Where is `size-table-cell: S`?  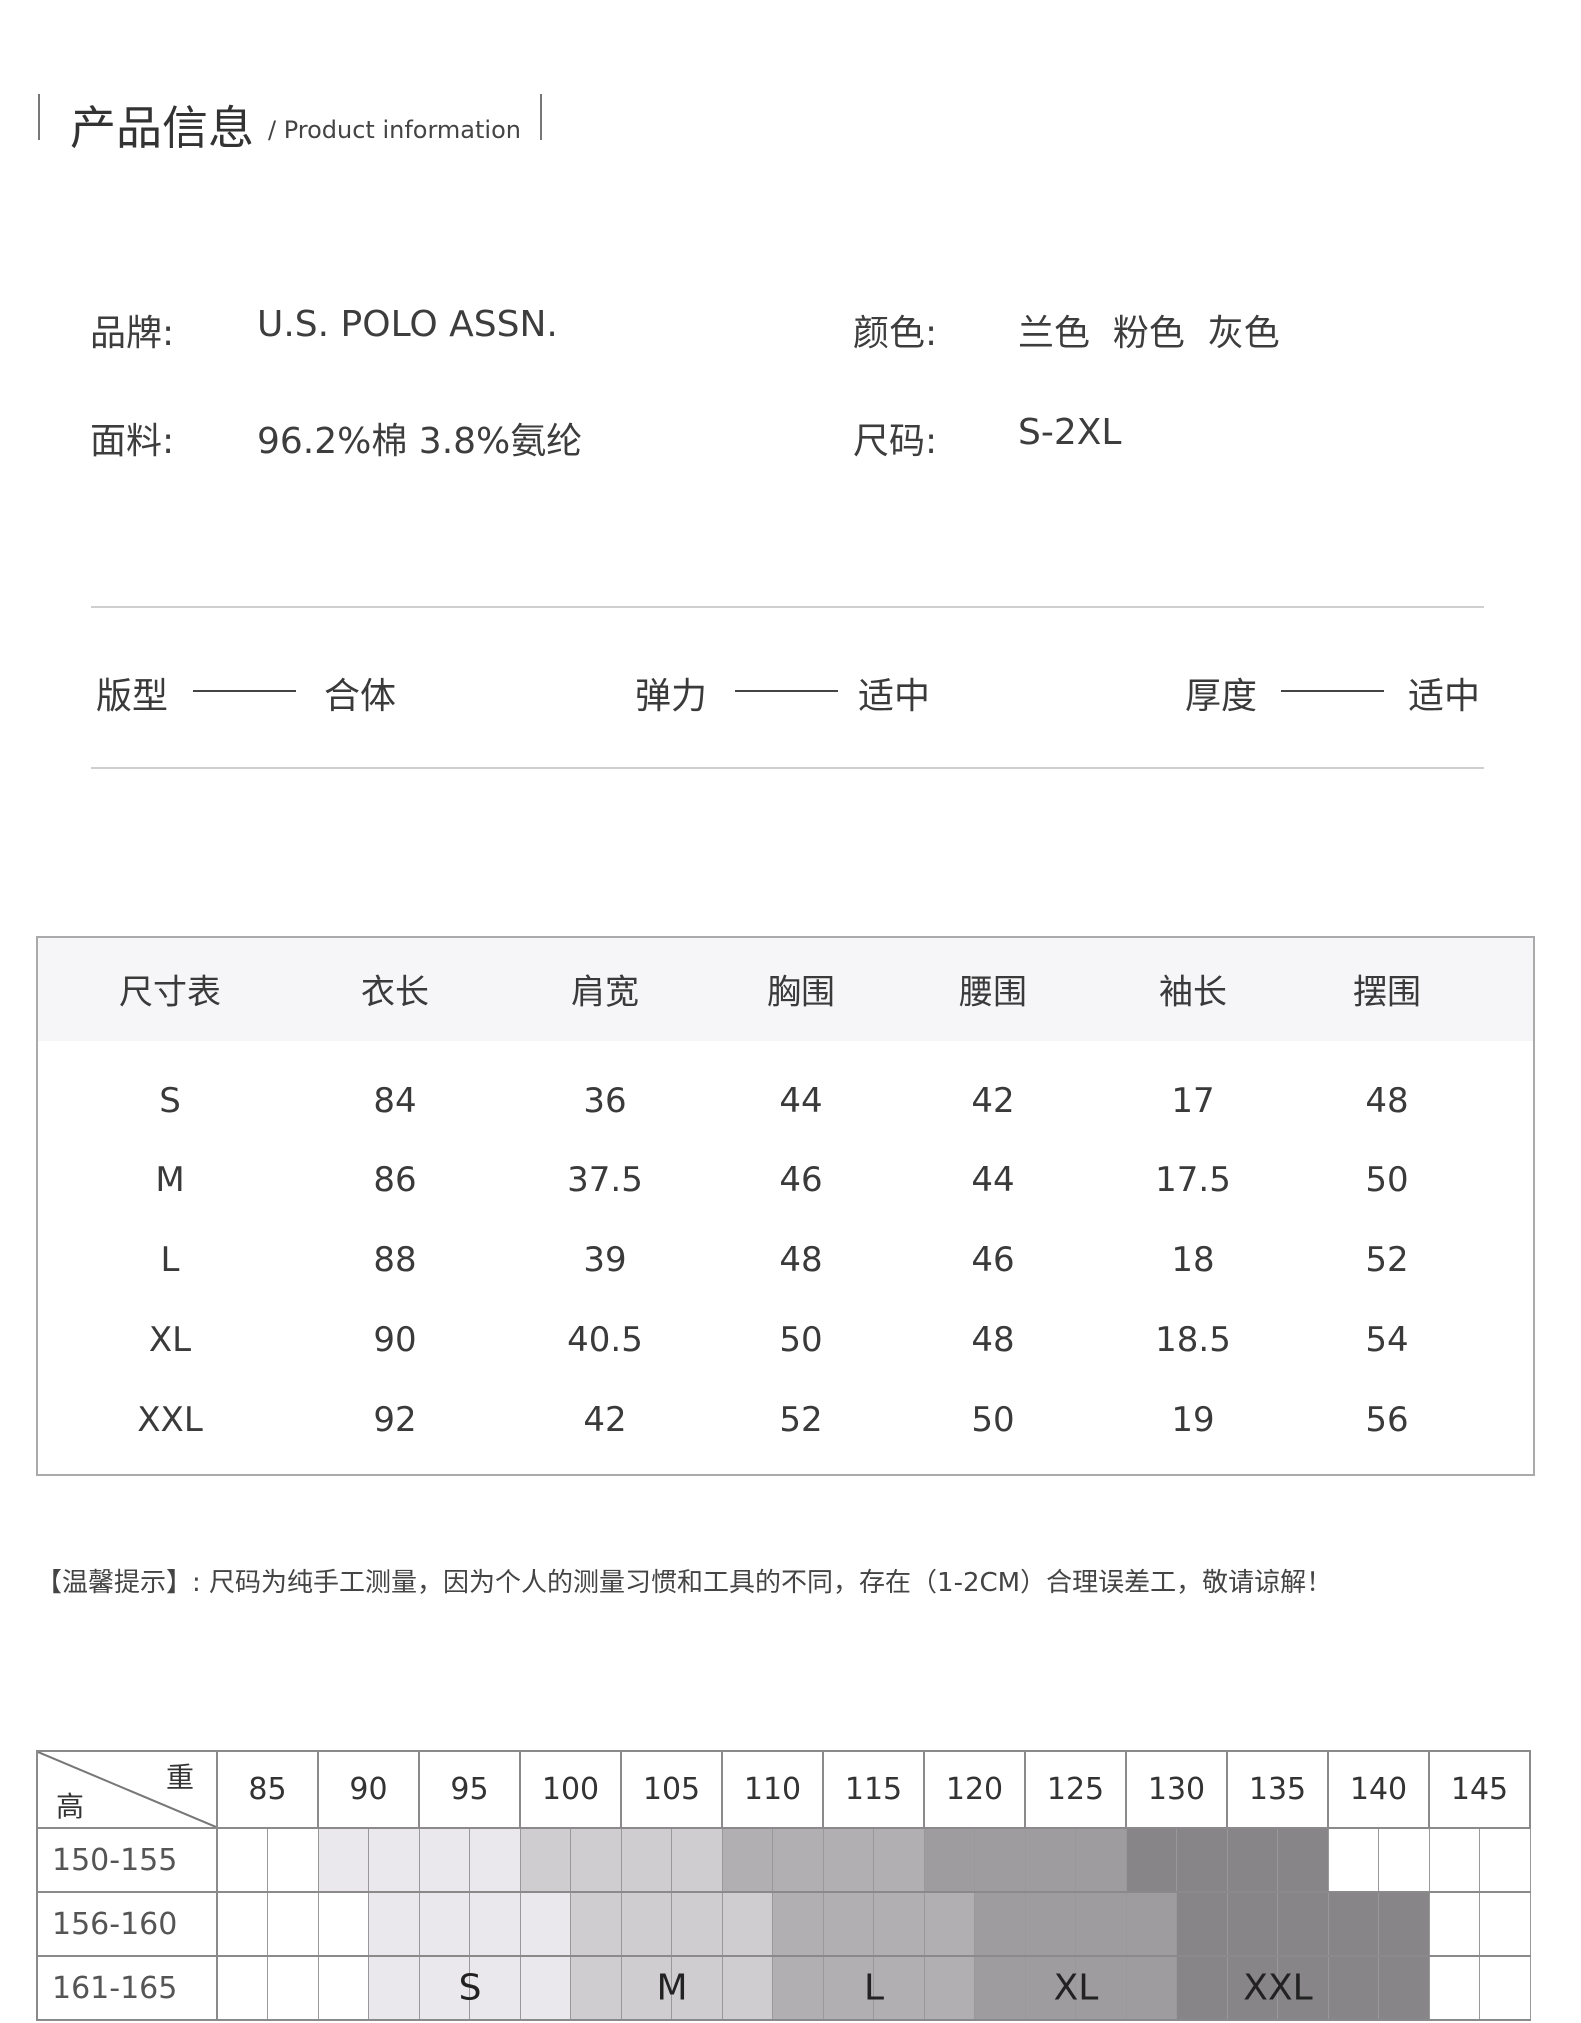
size-table-cell: S is located at coordinates (170, 1101).